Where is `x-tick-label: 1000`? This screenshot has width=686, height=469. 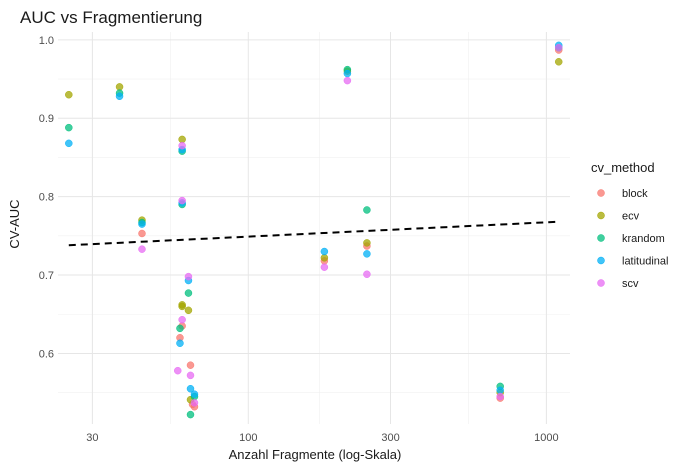
x-tick-label: 1000 is located at coordinates (546, 438).